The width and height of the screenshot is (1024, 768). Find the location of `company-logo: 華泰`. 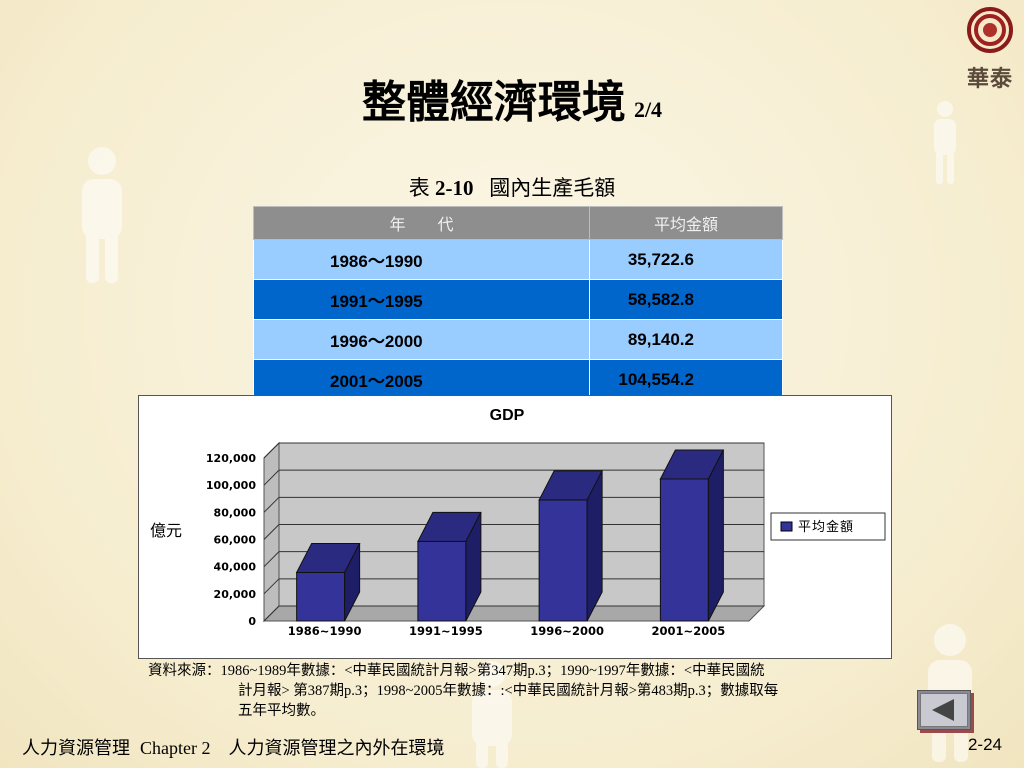

company-logo: 華泰 is located at coordinates (990, 49).